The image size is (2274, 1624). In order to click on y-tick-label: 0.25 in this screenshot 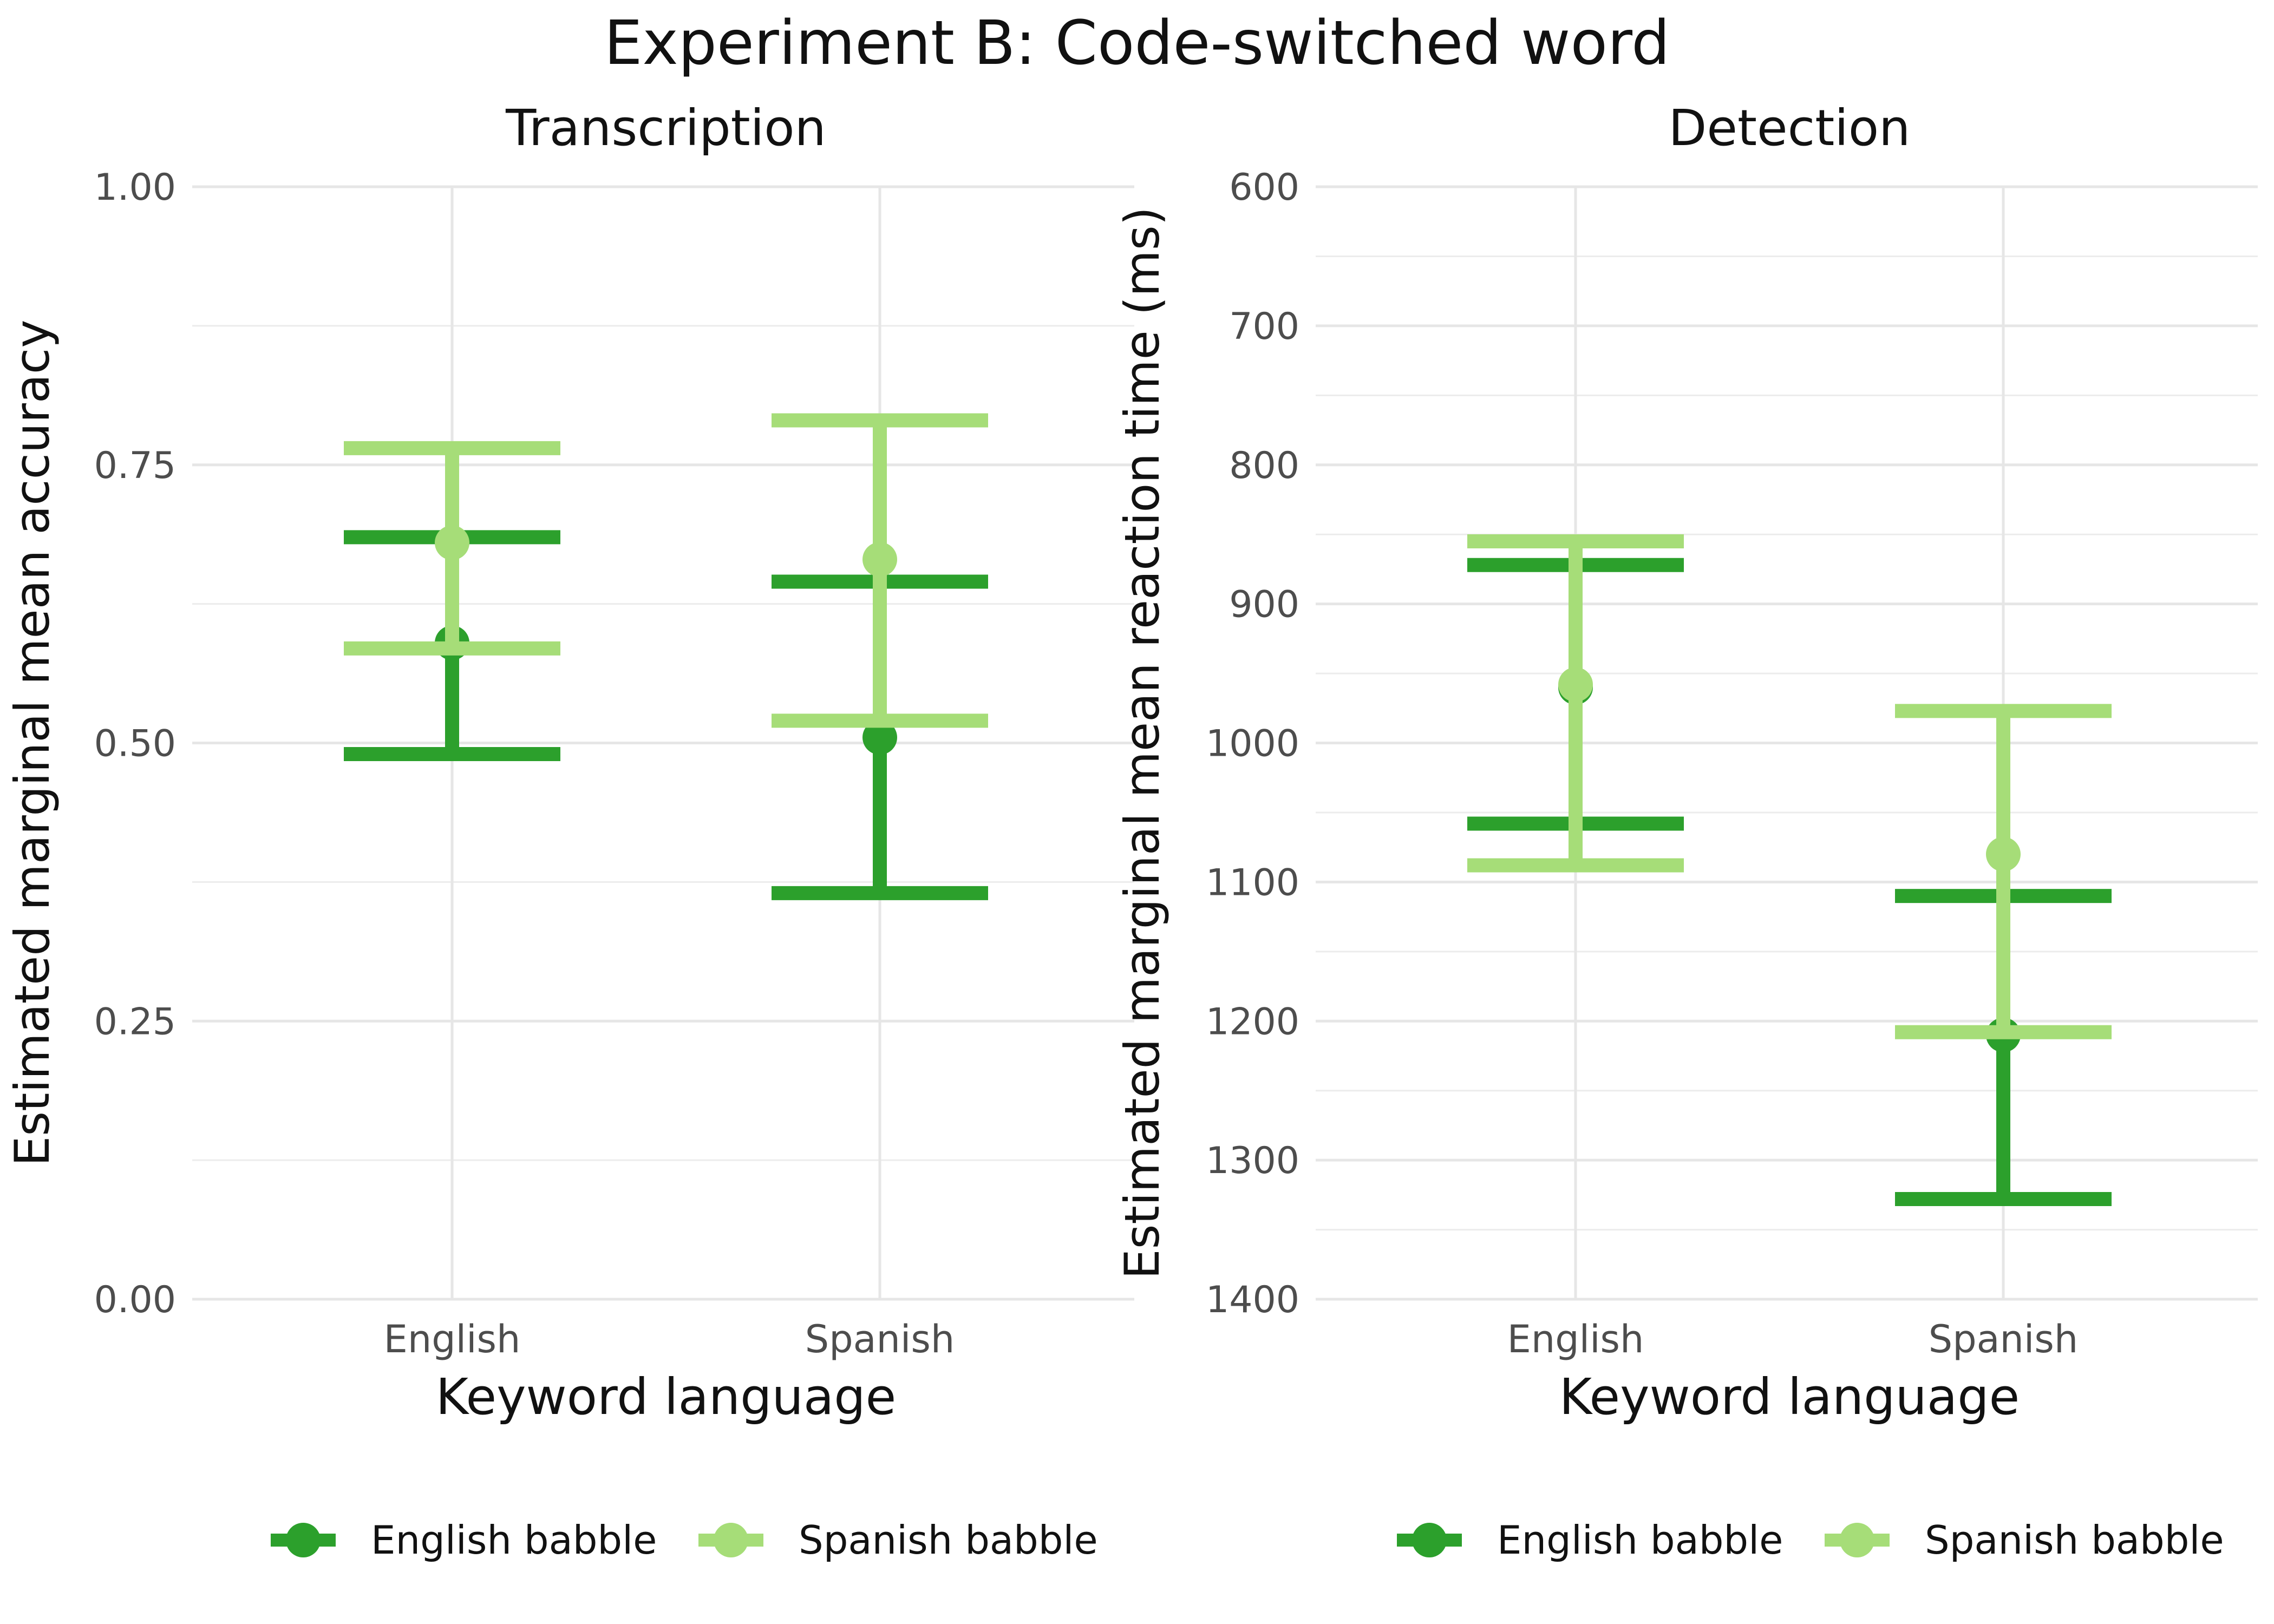, I will do `click(135, 1021)`.